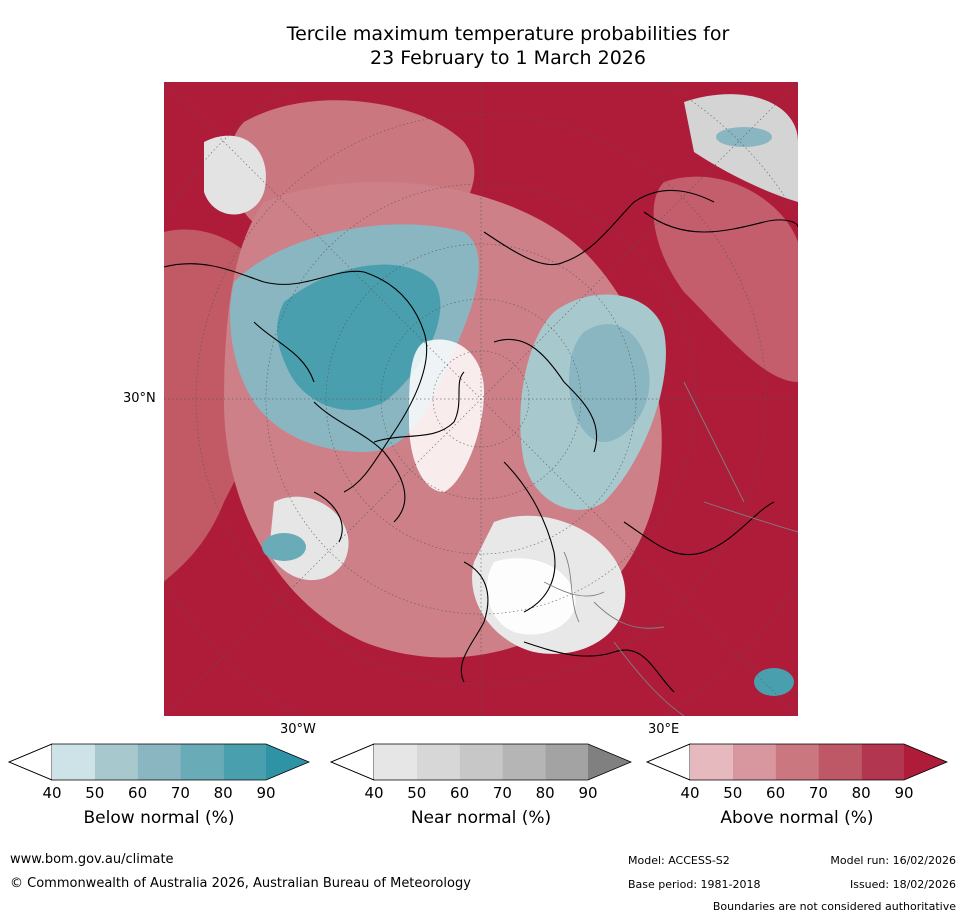  Describe the element at coordinates (460, 793) in the screenshot. I see `colorbar-near-tick-label: 60` at that location.